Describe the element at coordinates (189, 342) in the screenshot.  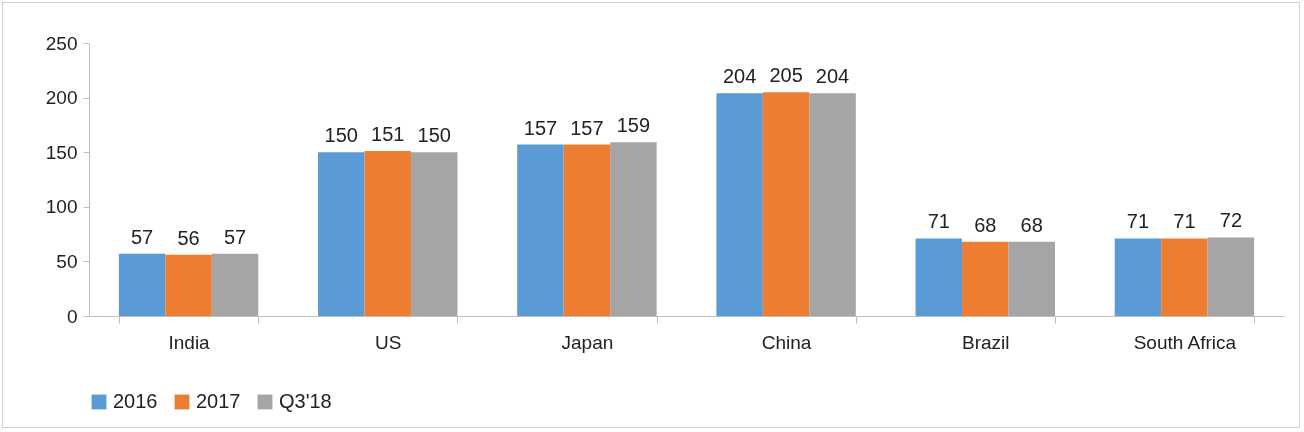
I see `x-tick-label: India` at that location.